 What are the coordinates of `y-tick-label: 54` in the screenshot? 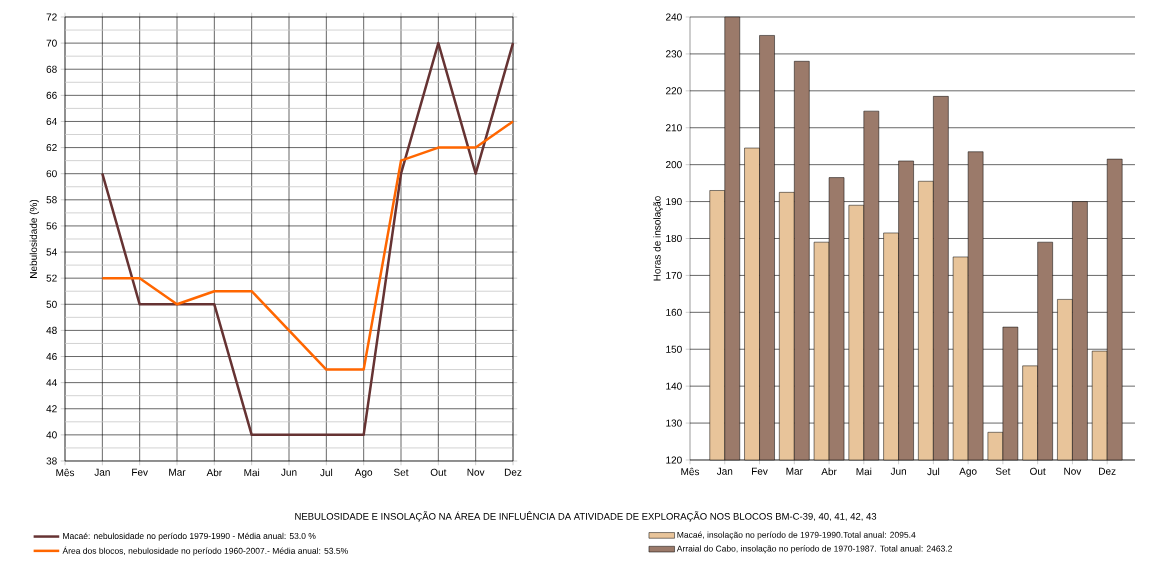 It's located at (51, 252).